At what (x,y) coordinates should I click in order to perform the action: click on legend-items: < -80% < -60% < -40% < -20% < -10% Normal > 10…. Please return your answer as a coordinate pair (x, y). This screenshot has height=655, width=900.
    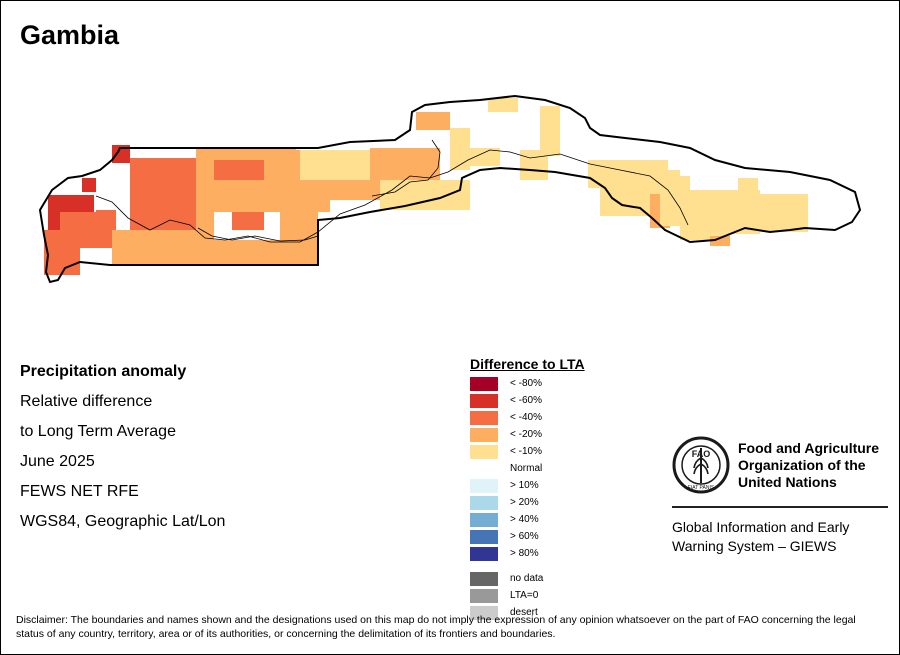
    Looking at the image, I should click on (550, 469).